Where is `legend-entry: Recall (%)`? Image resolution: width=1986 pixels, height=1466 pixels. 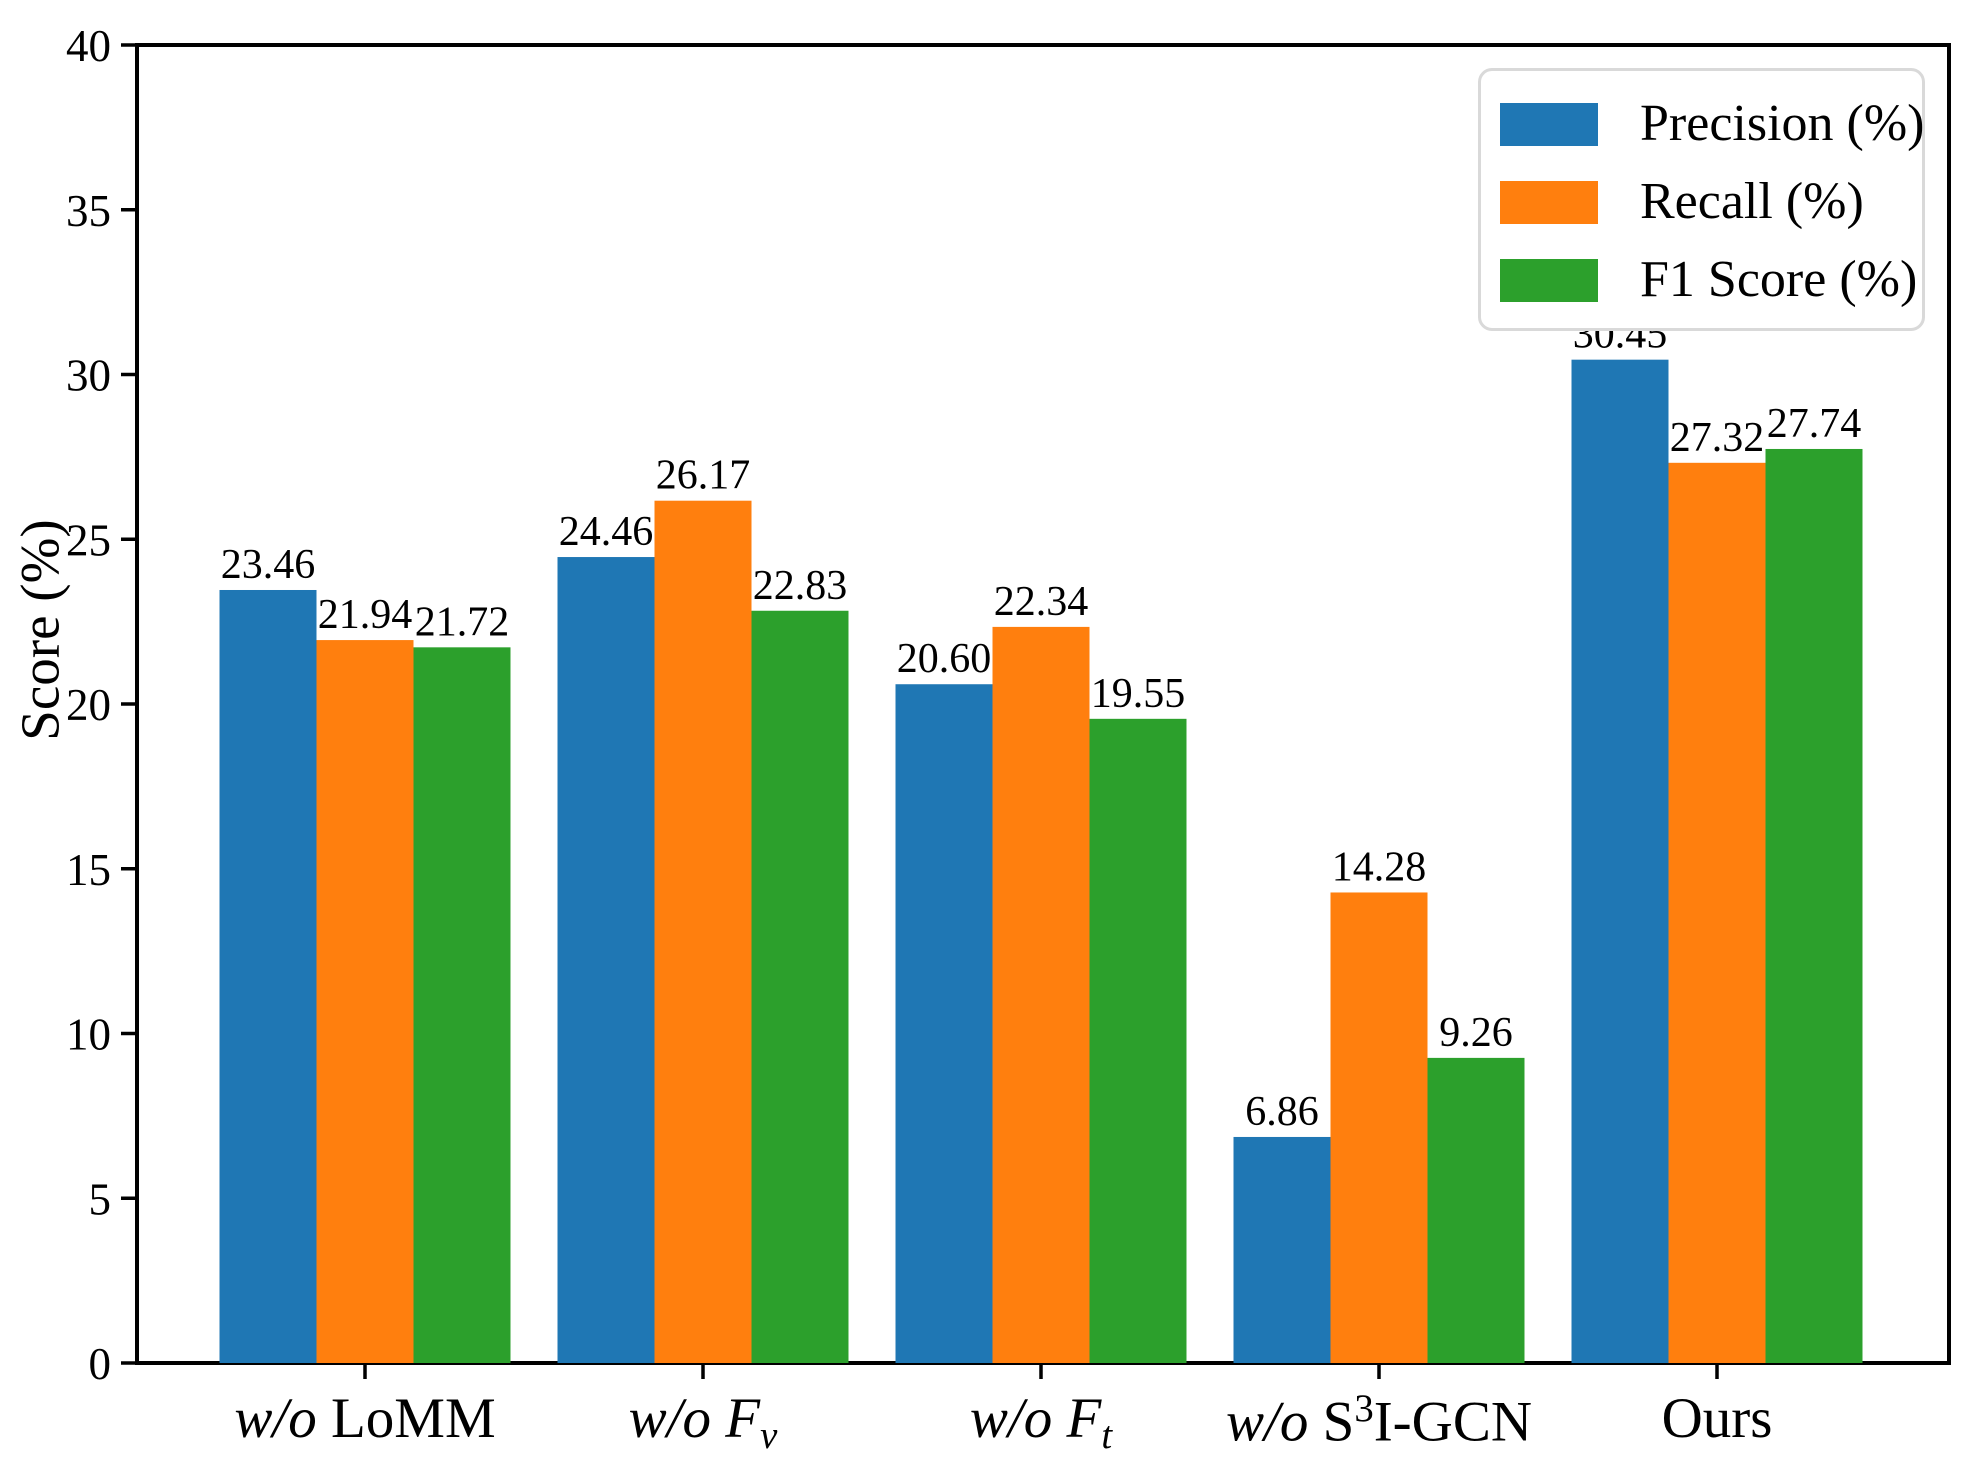 legend-entry: Recall (%) is located at coordinates (1701, 202).